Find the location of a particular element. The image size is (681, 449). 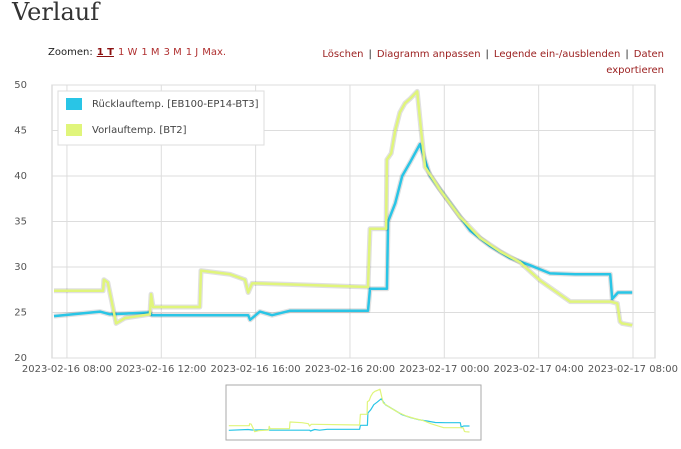

x-tick-label: 2023-02-16 12:00 is located at coordinates (161, 369).